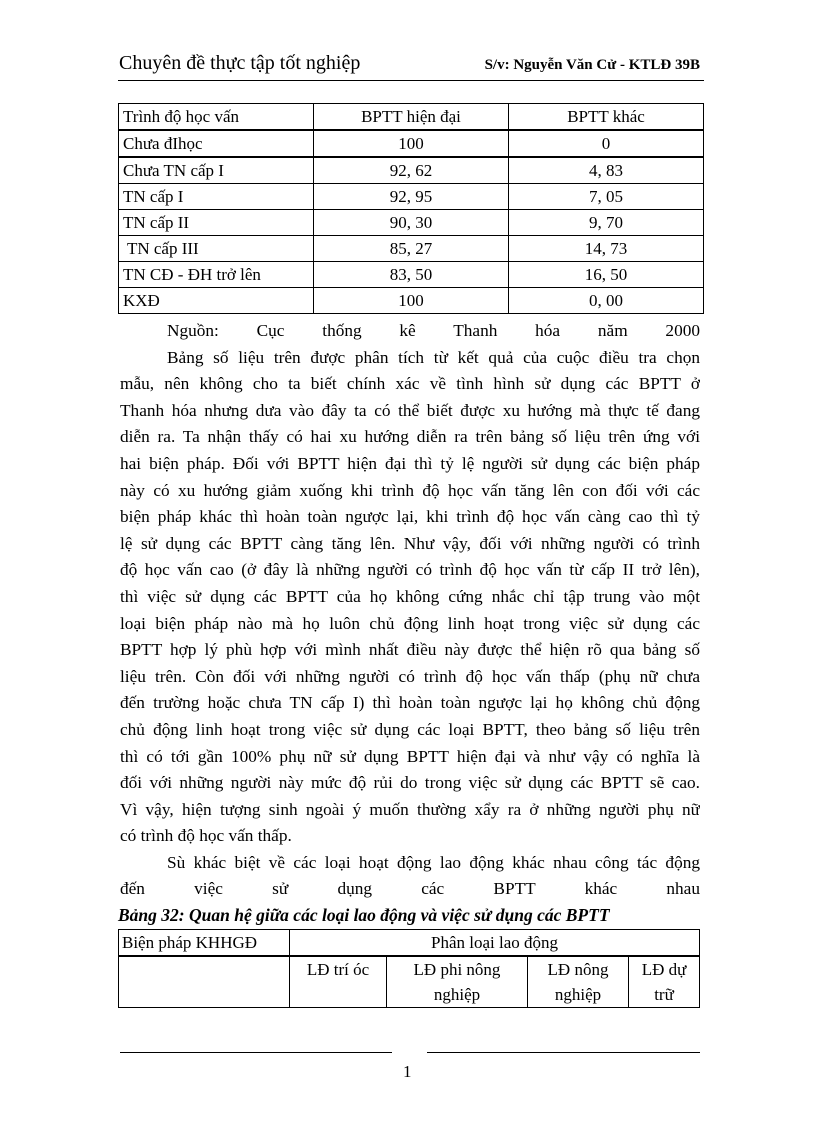 The height and width of the screenshot is (1123, 816). What do you see at coordinates (606, 143) in the screenshot?
I see `table-cell: 0` at bounding box center [606, 143].